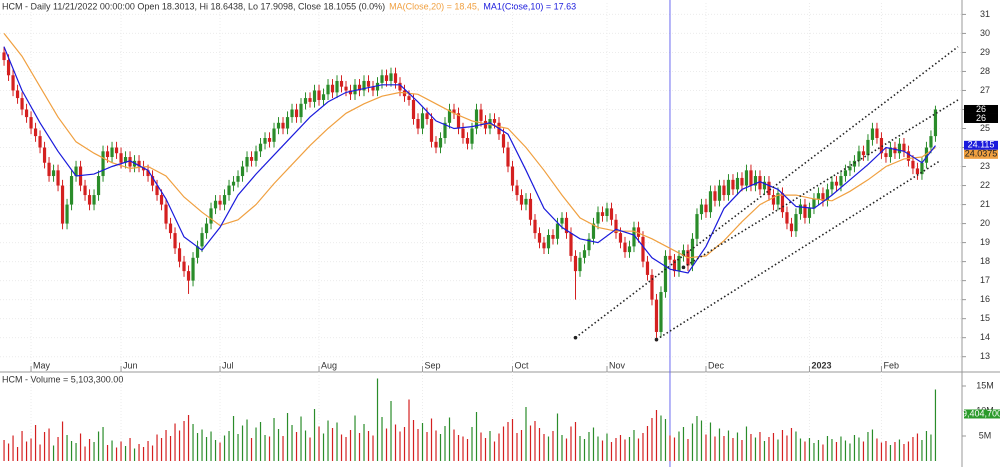  Describe the element at coordinates (985, 52) in the screenshot. I see `y-tick-label: 29` at that location.